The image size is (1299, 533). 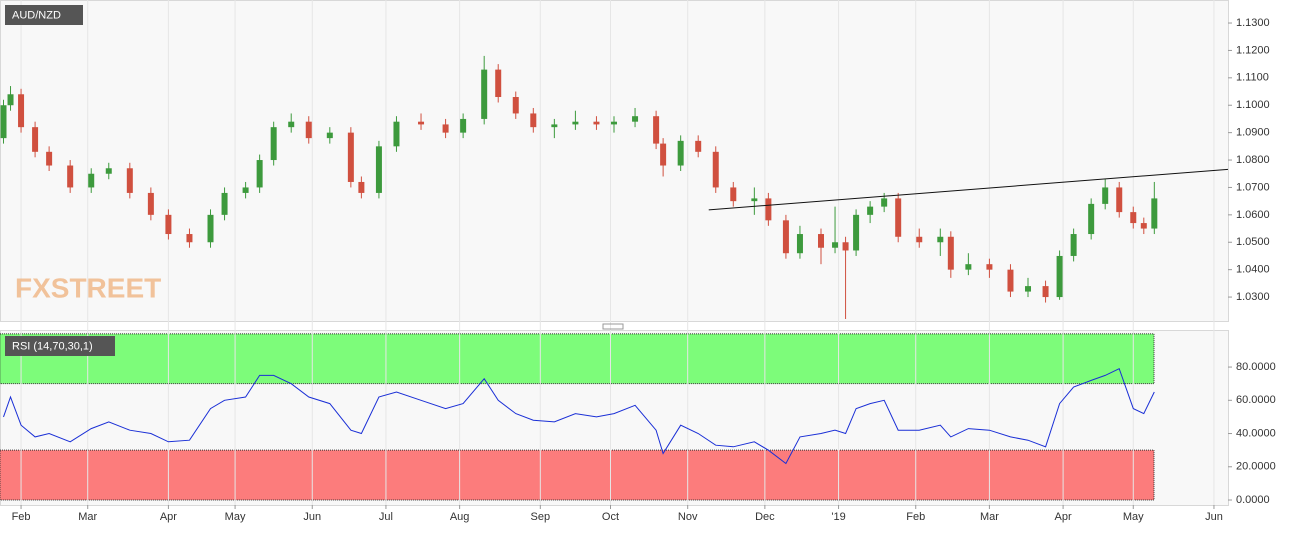 What do you see at coordinates (541, 517) in the screenshot?
I see `x-tick-label: Sep` at bounding box center [541, 517].